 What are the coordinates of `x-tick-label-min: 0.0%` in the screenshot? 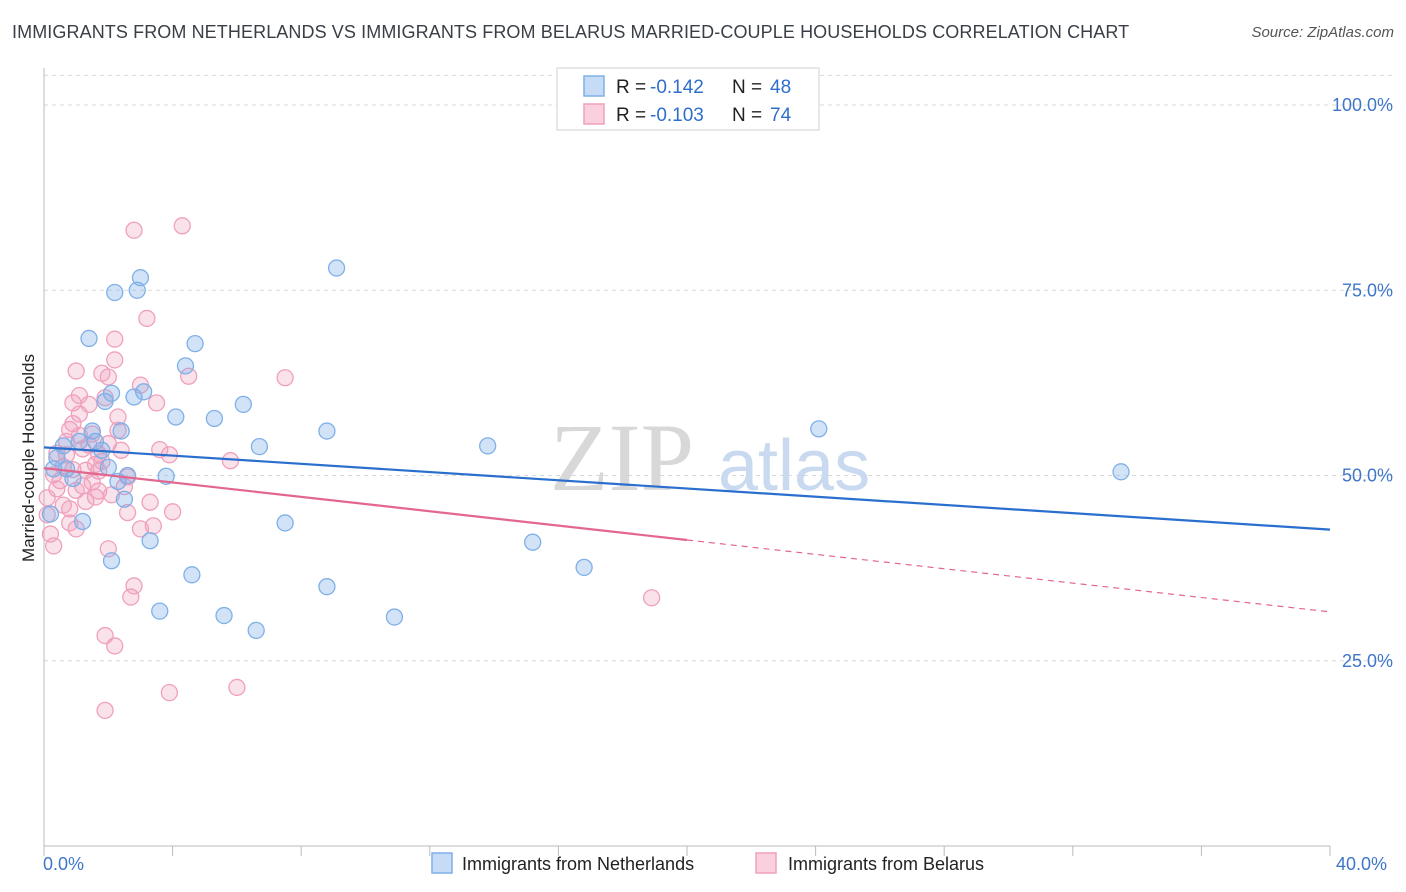 It's located at (63, 864).